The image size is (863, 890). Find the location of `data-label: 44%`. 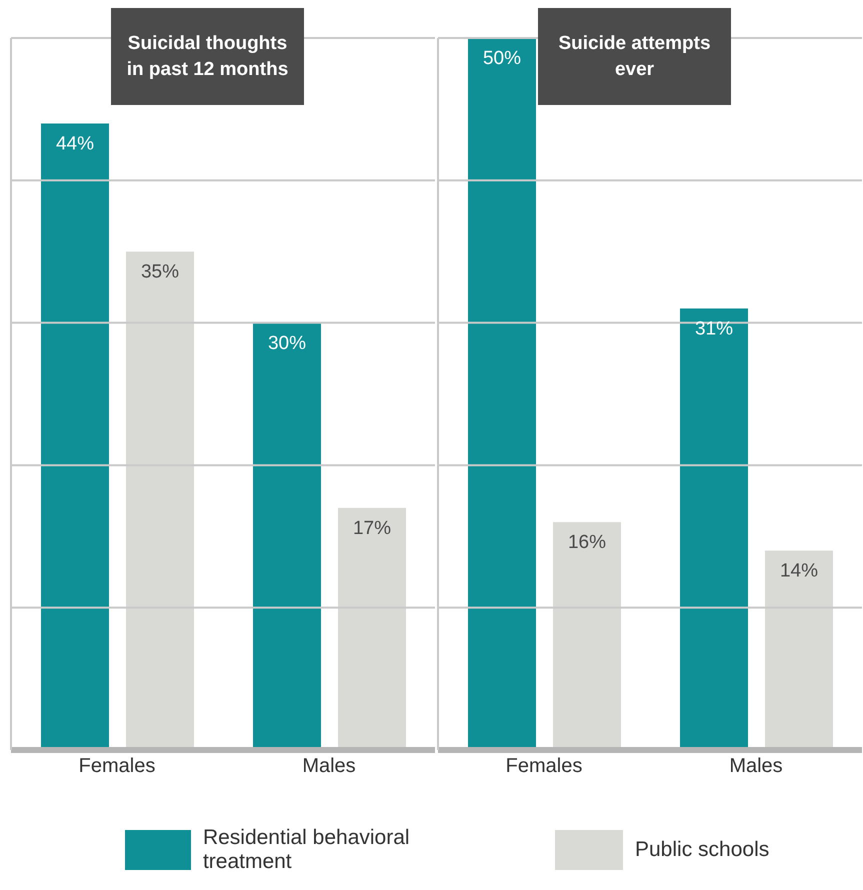

data-label: 44% is located at coordinates (75, 143).